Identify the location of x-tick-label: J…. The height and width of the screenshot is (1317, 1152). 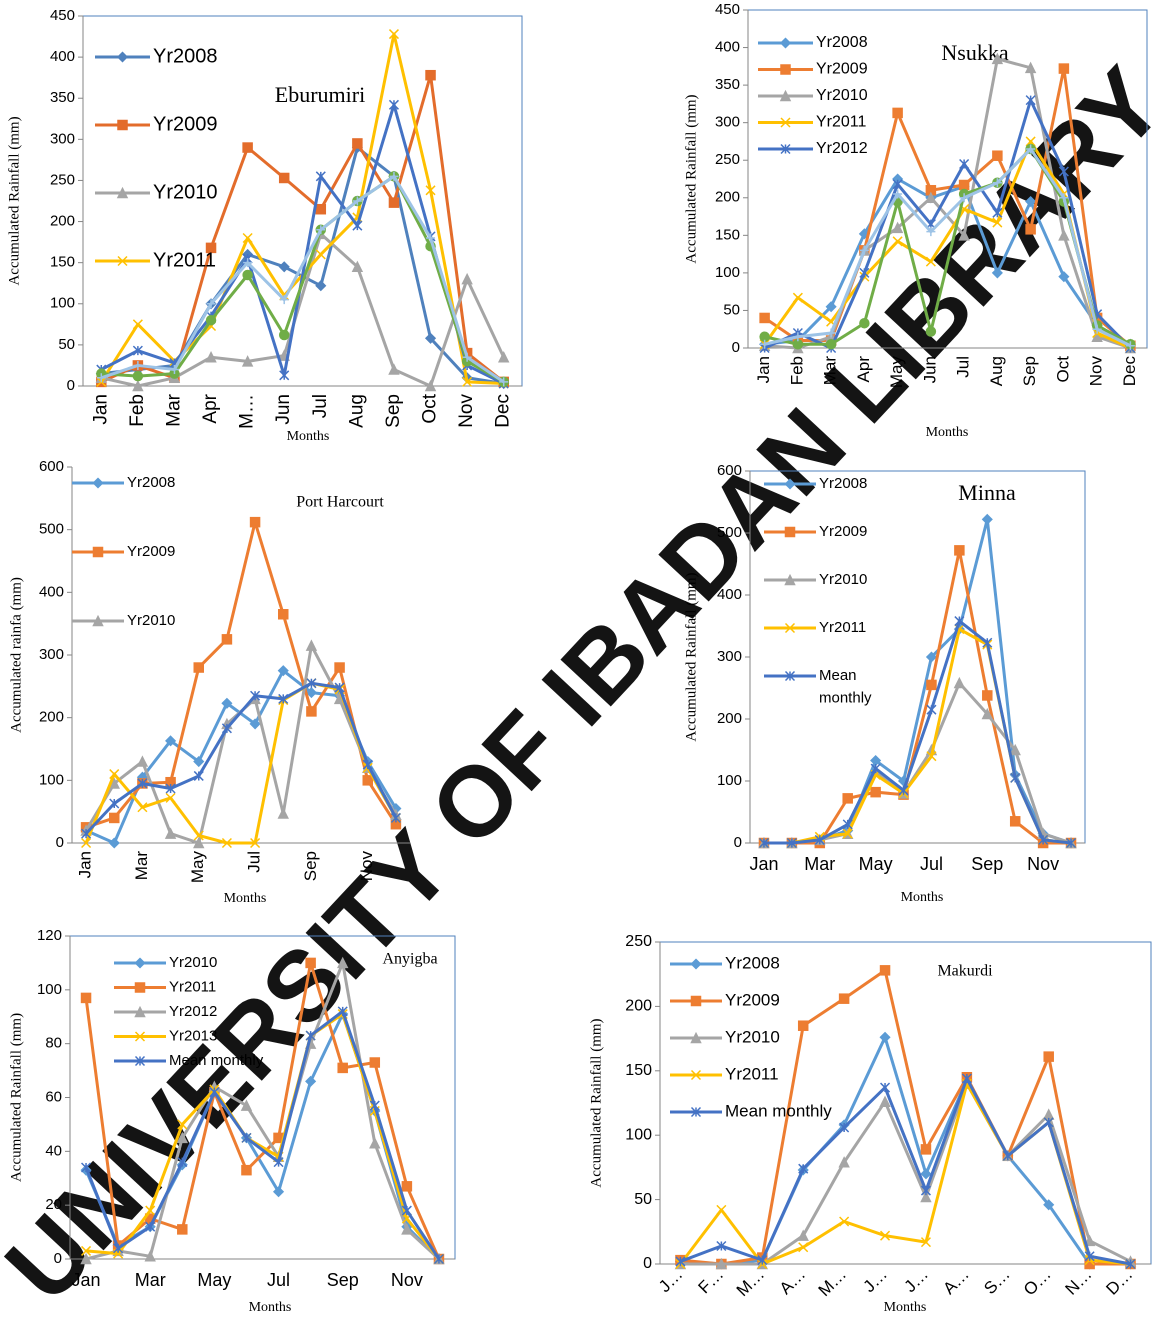
(670, 1280).